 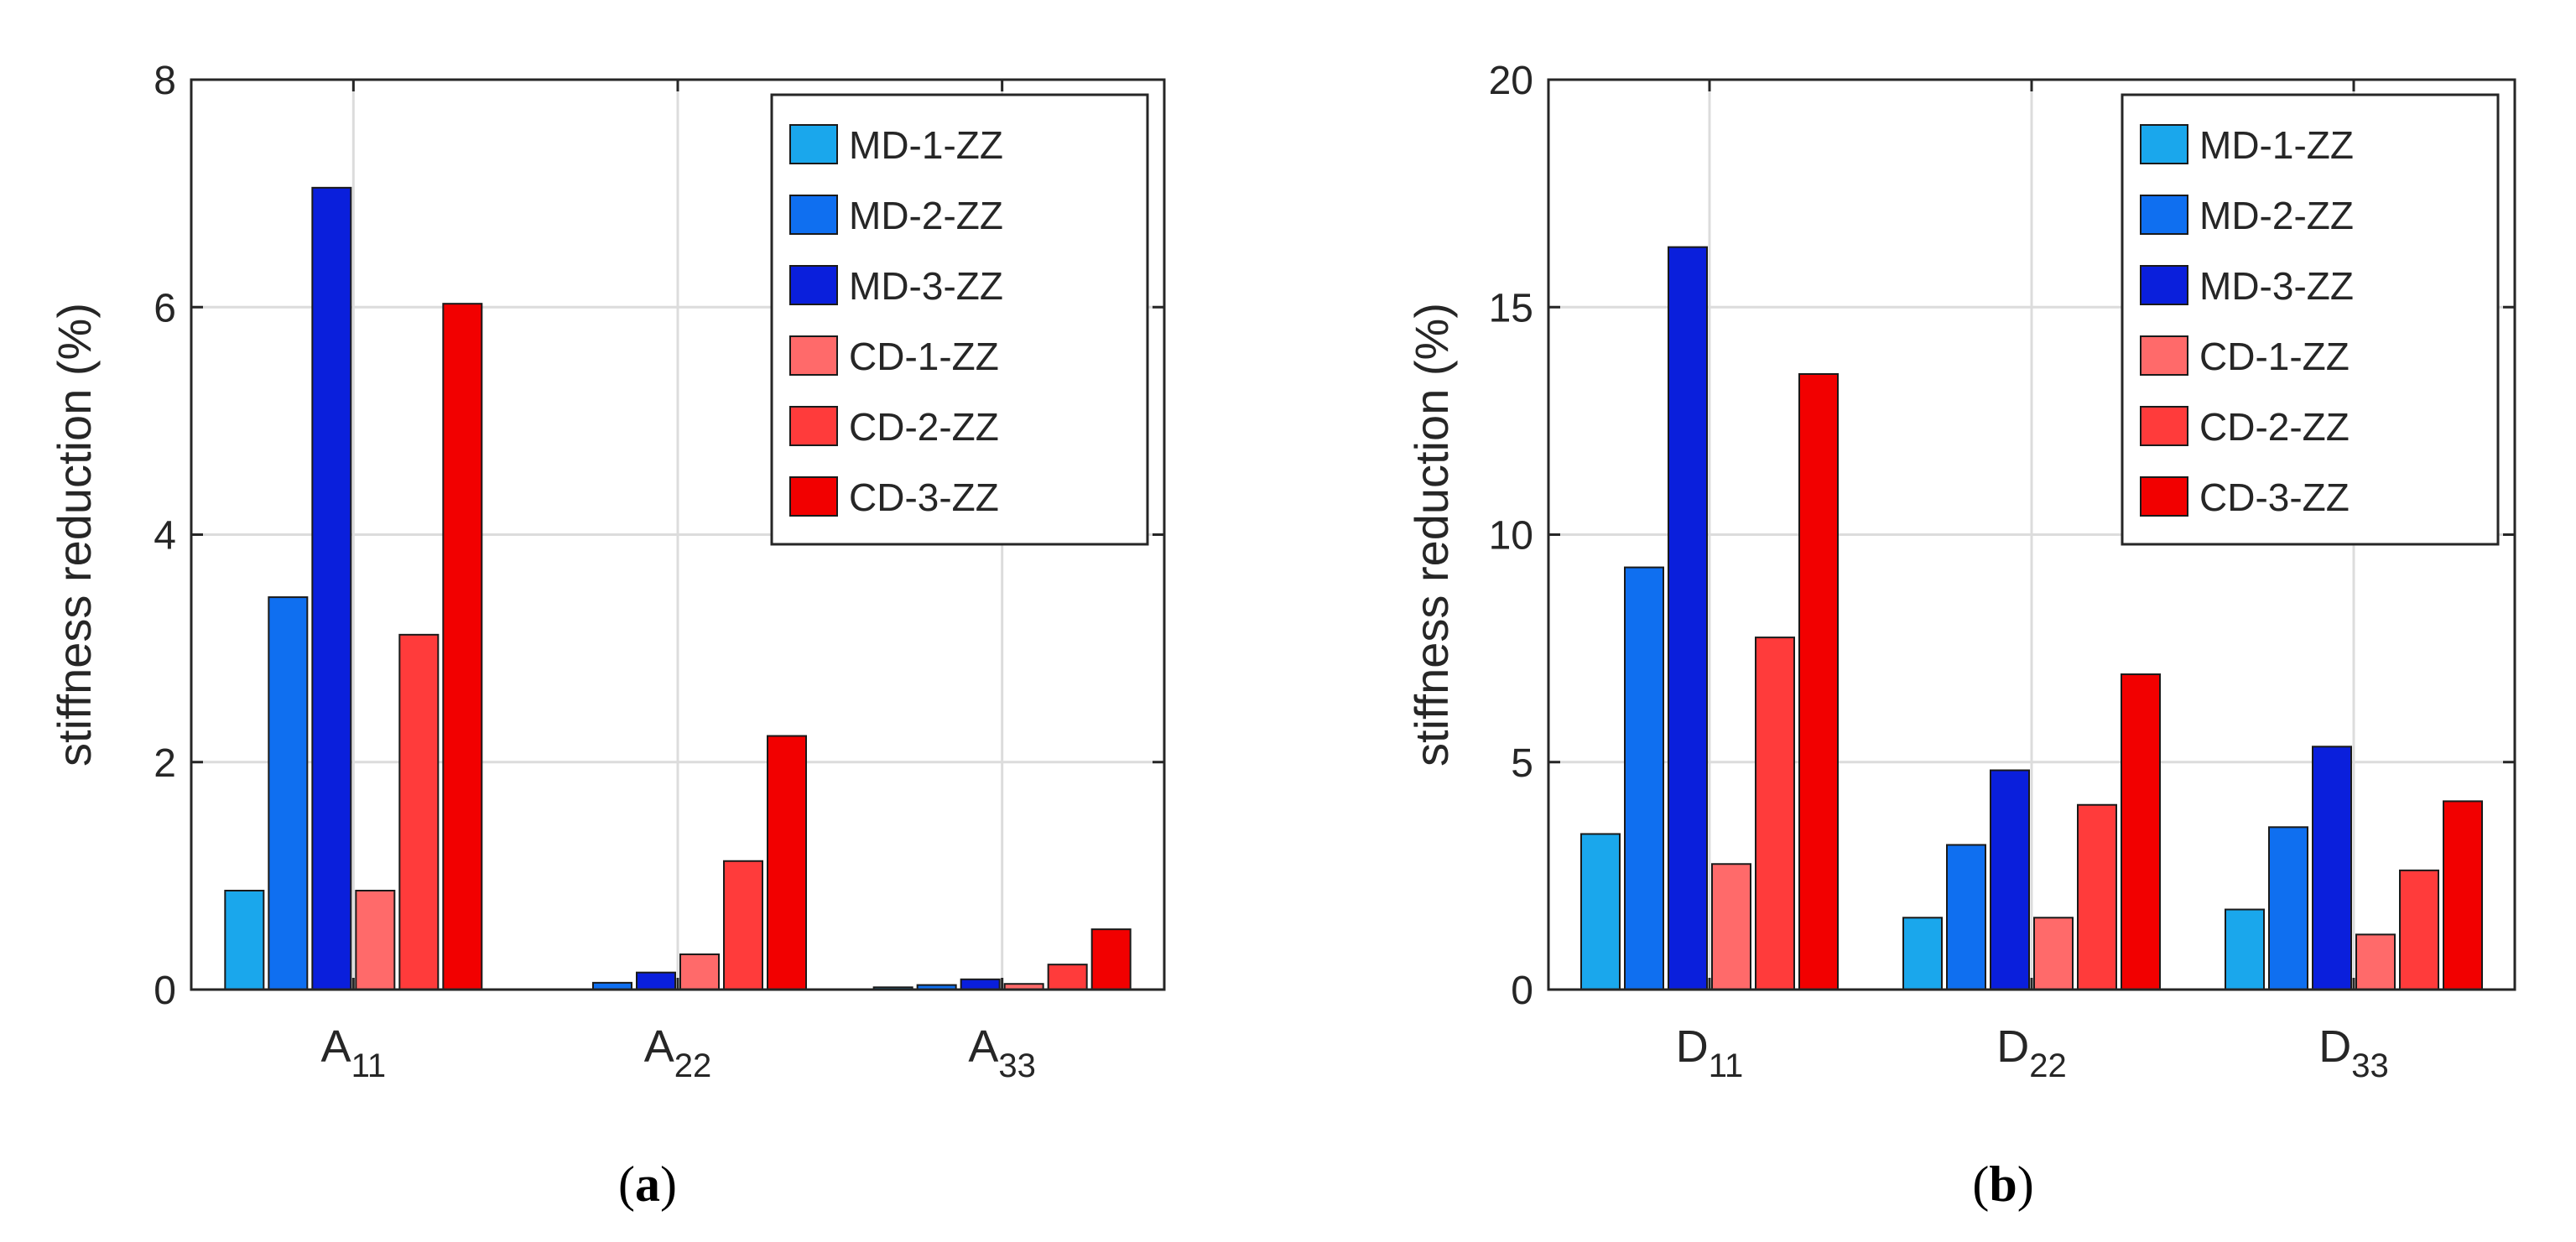 I want to click on bar-md-2-zz-d22, so click(x=1966, y=917).